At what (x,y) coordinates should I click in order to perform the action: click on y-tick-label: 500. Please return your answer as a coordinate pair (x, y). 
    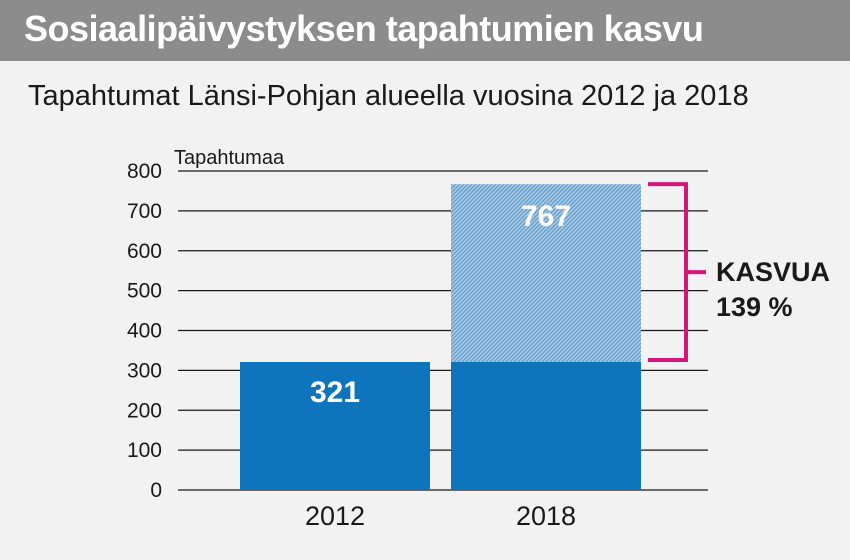
    Looking at the image, I should click on (144, 291).